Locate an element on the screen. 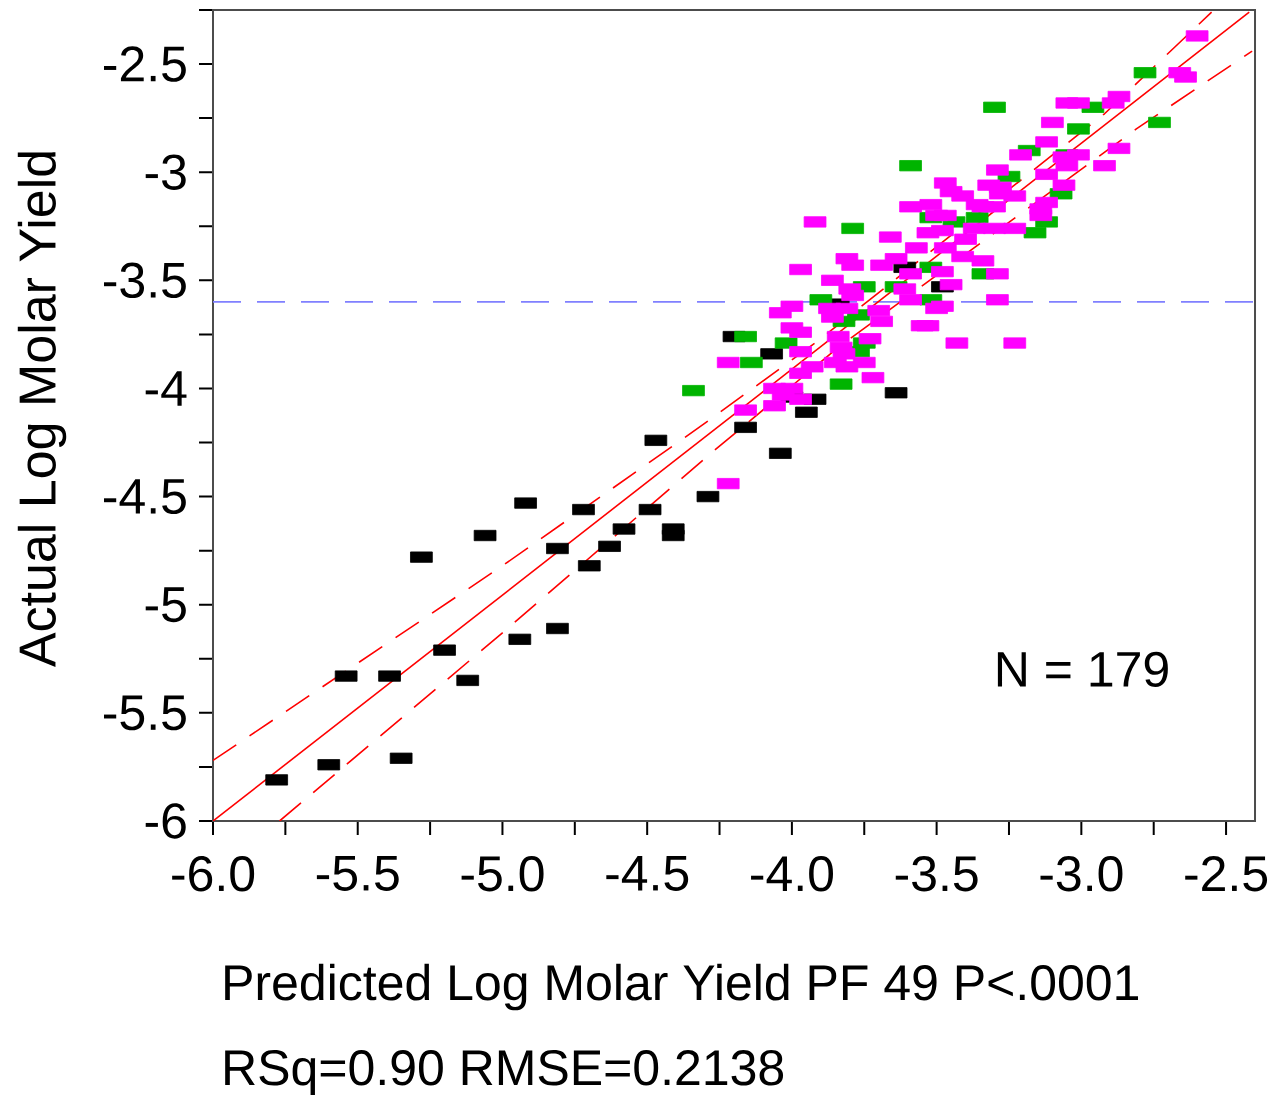 This screenshot has height=1095, width=1284. y-tick-label: -3 is located at coordinates (165, 172).